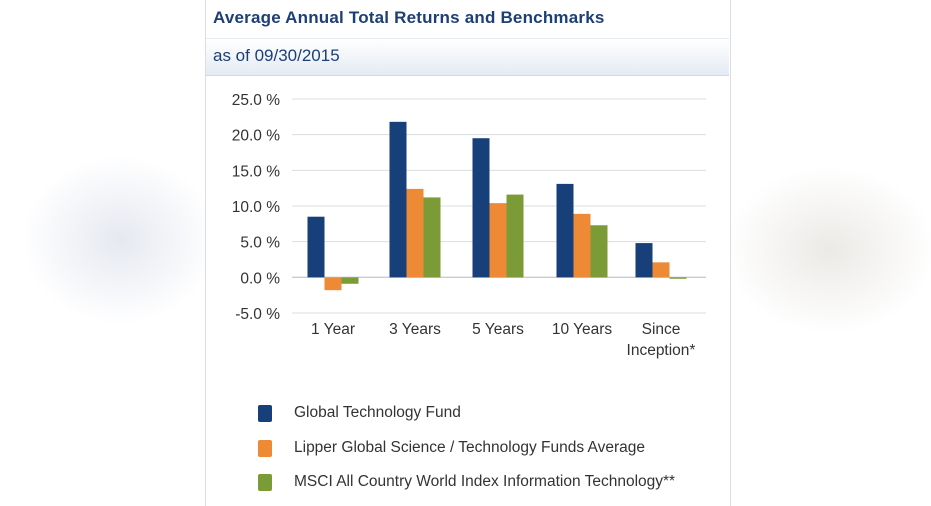 This screenshot has width=931, height=506. I want to click on y-axis-ticks: 25.0 % 20.0 % 15.0 % 10.0 % 5.0 % 0.0 % -5.0 %, so click(256, 207).